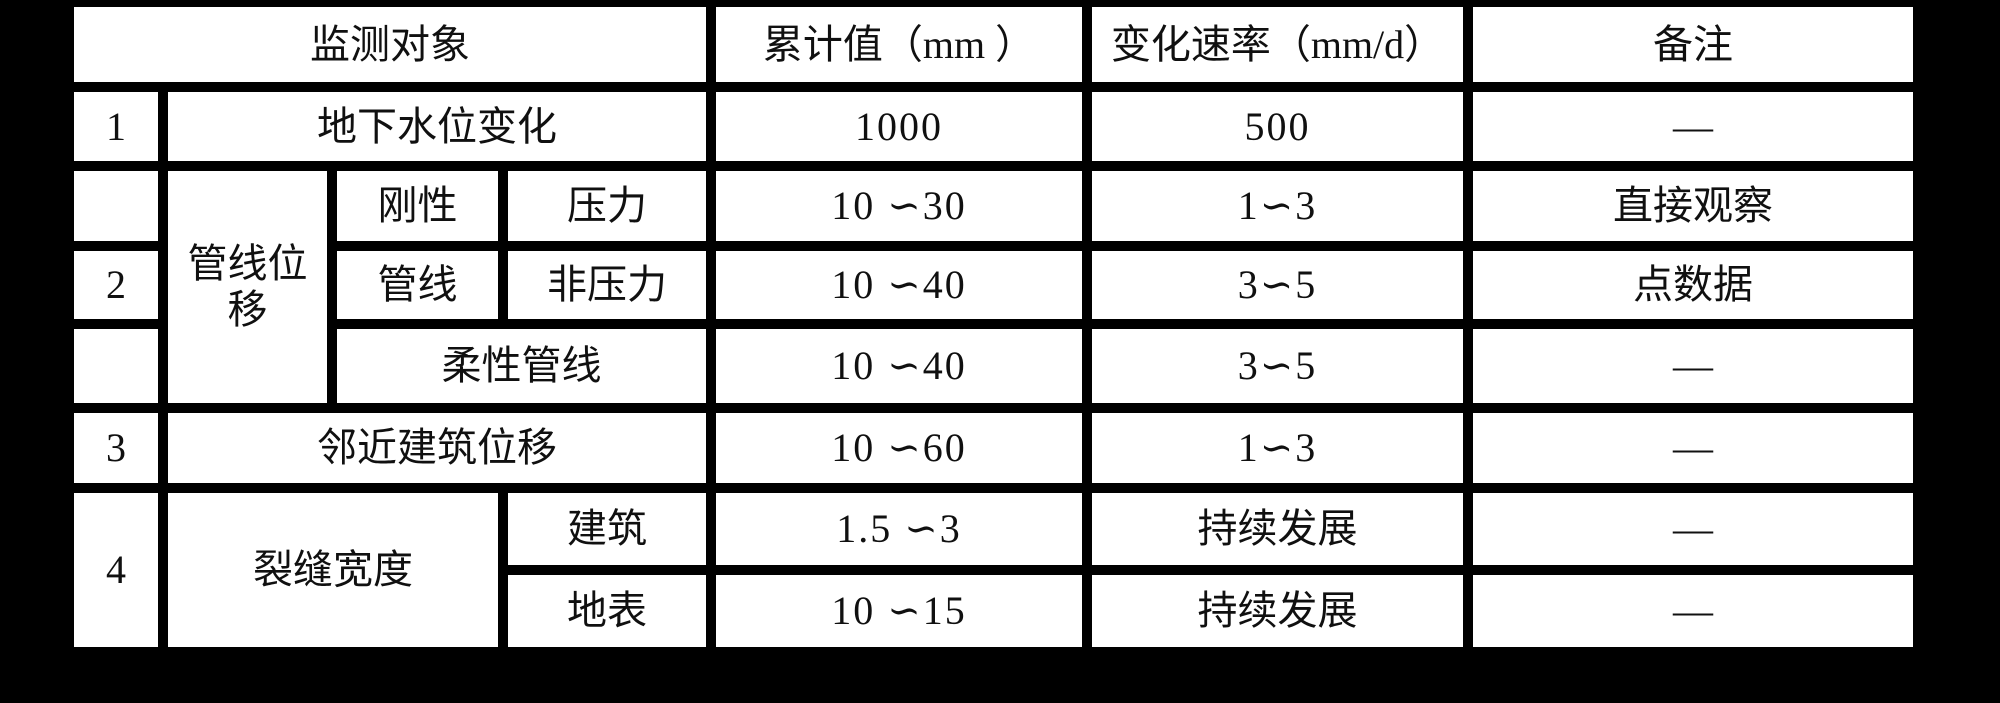  What do you see at coordinates (1693, 448) in the screenshot?
I see `cell-row3-remark: —` at bounding box center [1693, 448].